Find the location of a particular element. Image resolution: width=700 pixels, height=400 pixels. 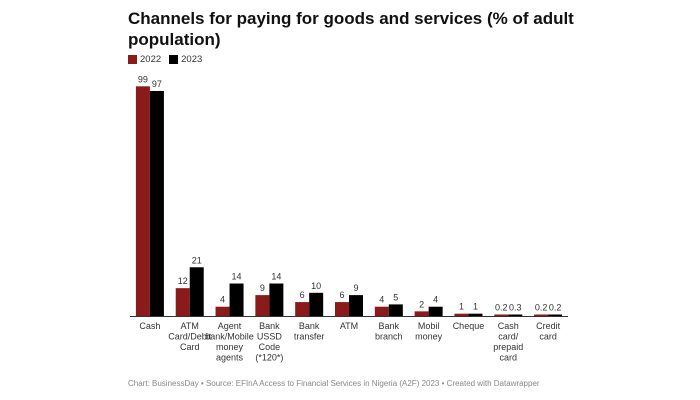

data-label-2022-4: 6 is located at coordinates (302, 295).